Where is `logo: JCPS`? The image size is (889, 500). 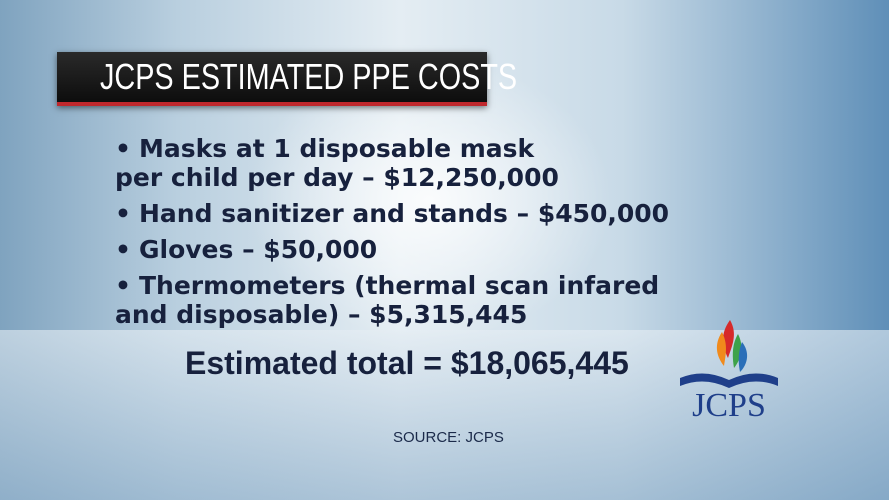 logo: JCPS is located at coordinates (729, 372).